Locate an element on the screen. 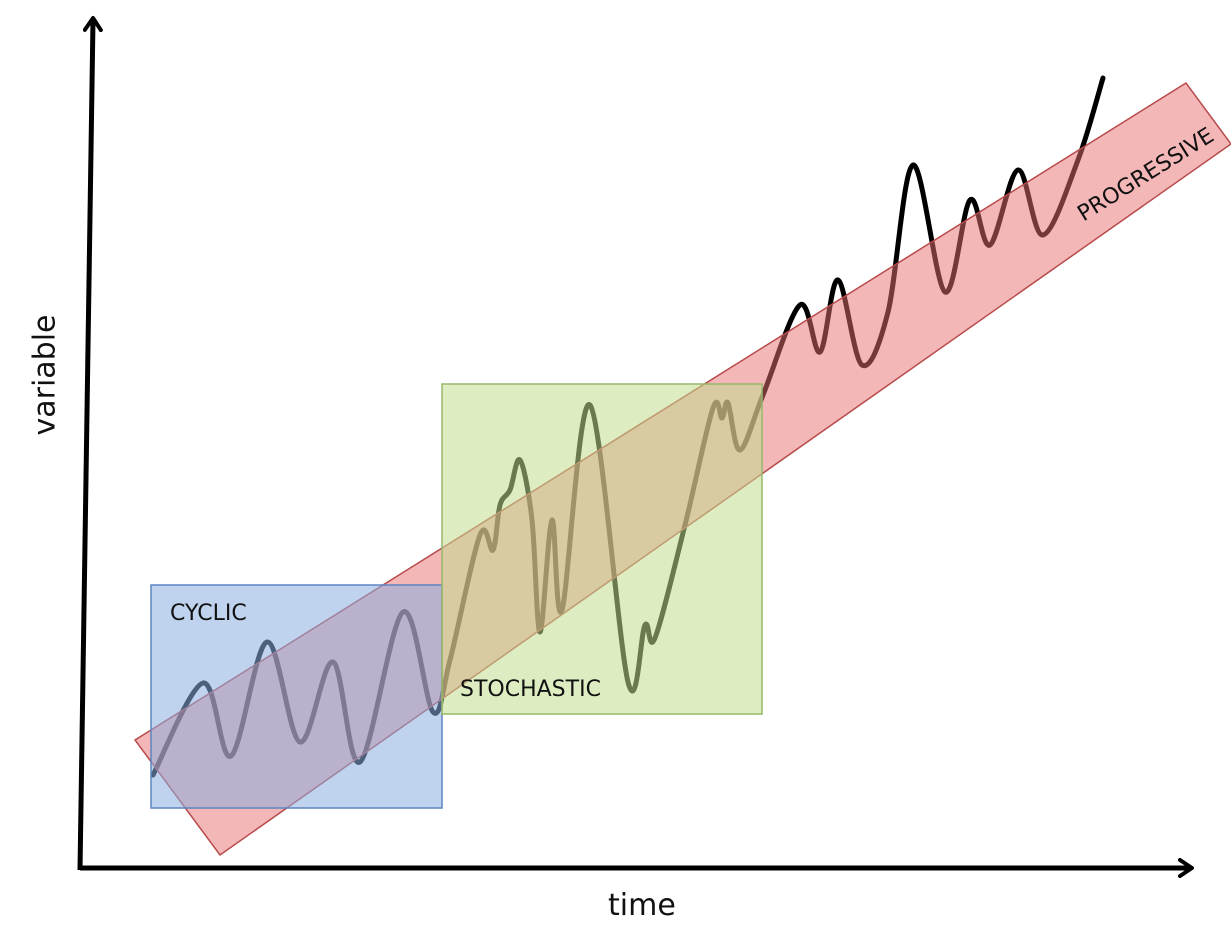 Image resolution: width=1231 pixels, height=926 pixels. stochastic-label: STOCHASTIC is located at coordinates (530, 689).